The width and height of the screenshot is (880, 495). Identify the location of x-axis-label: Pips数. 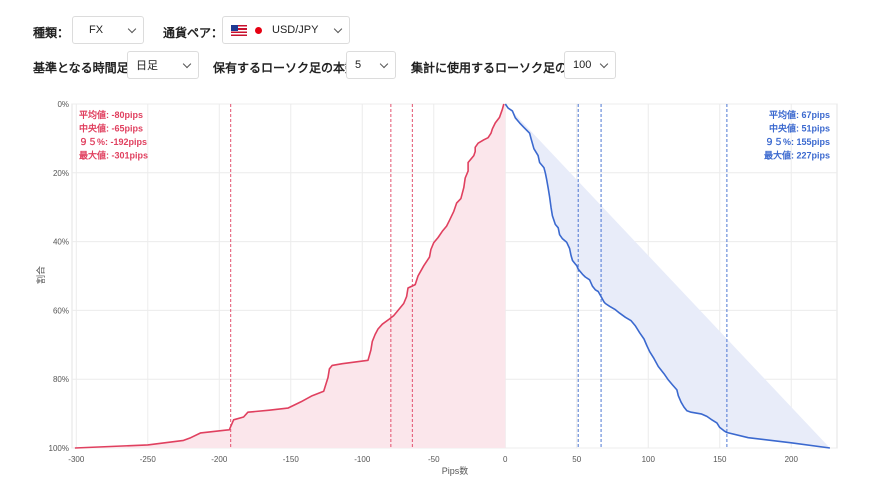
(455, 470).